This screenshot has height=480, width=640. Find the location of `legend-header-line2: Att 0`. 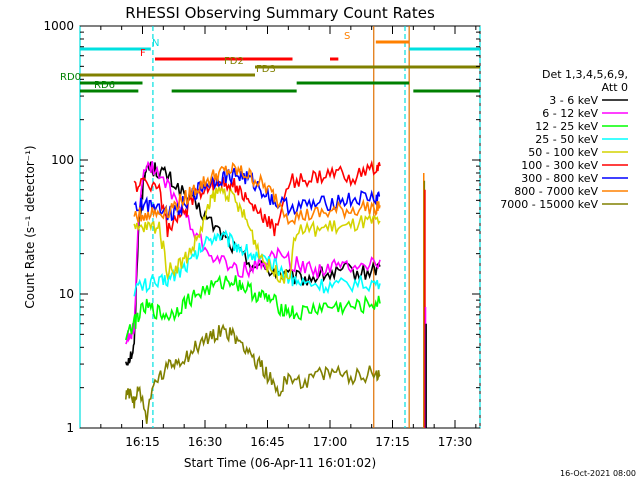

legend-header-line2: Att 0 is located at coordinates (615, 87).